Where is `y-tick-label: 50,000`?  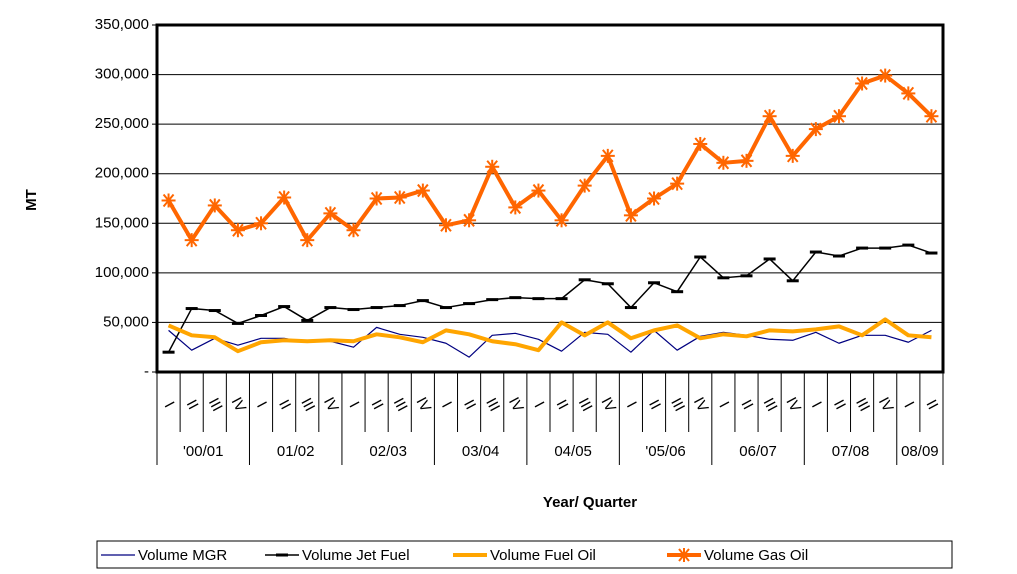
y-tick-label: 50,000 is located at coordinates (126, 321).